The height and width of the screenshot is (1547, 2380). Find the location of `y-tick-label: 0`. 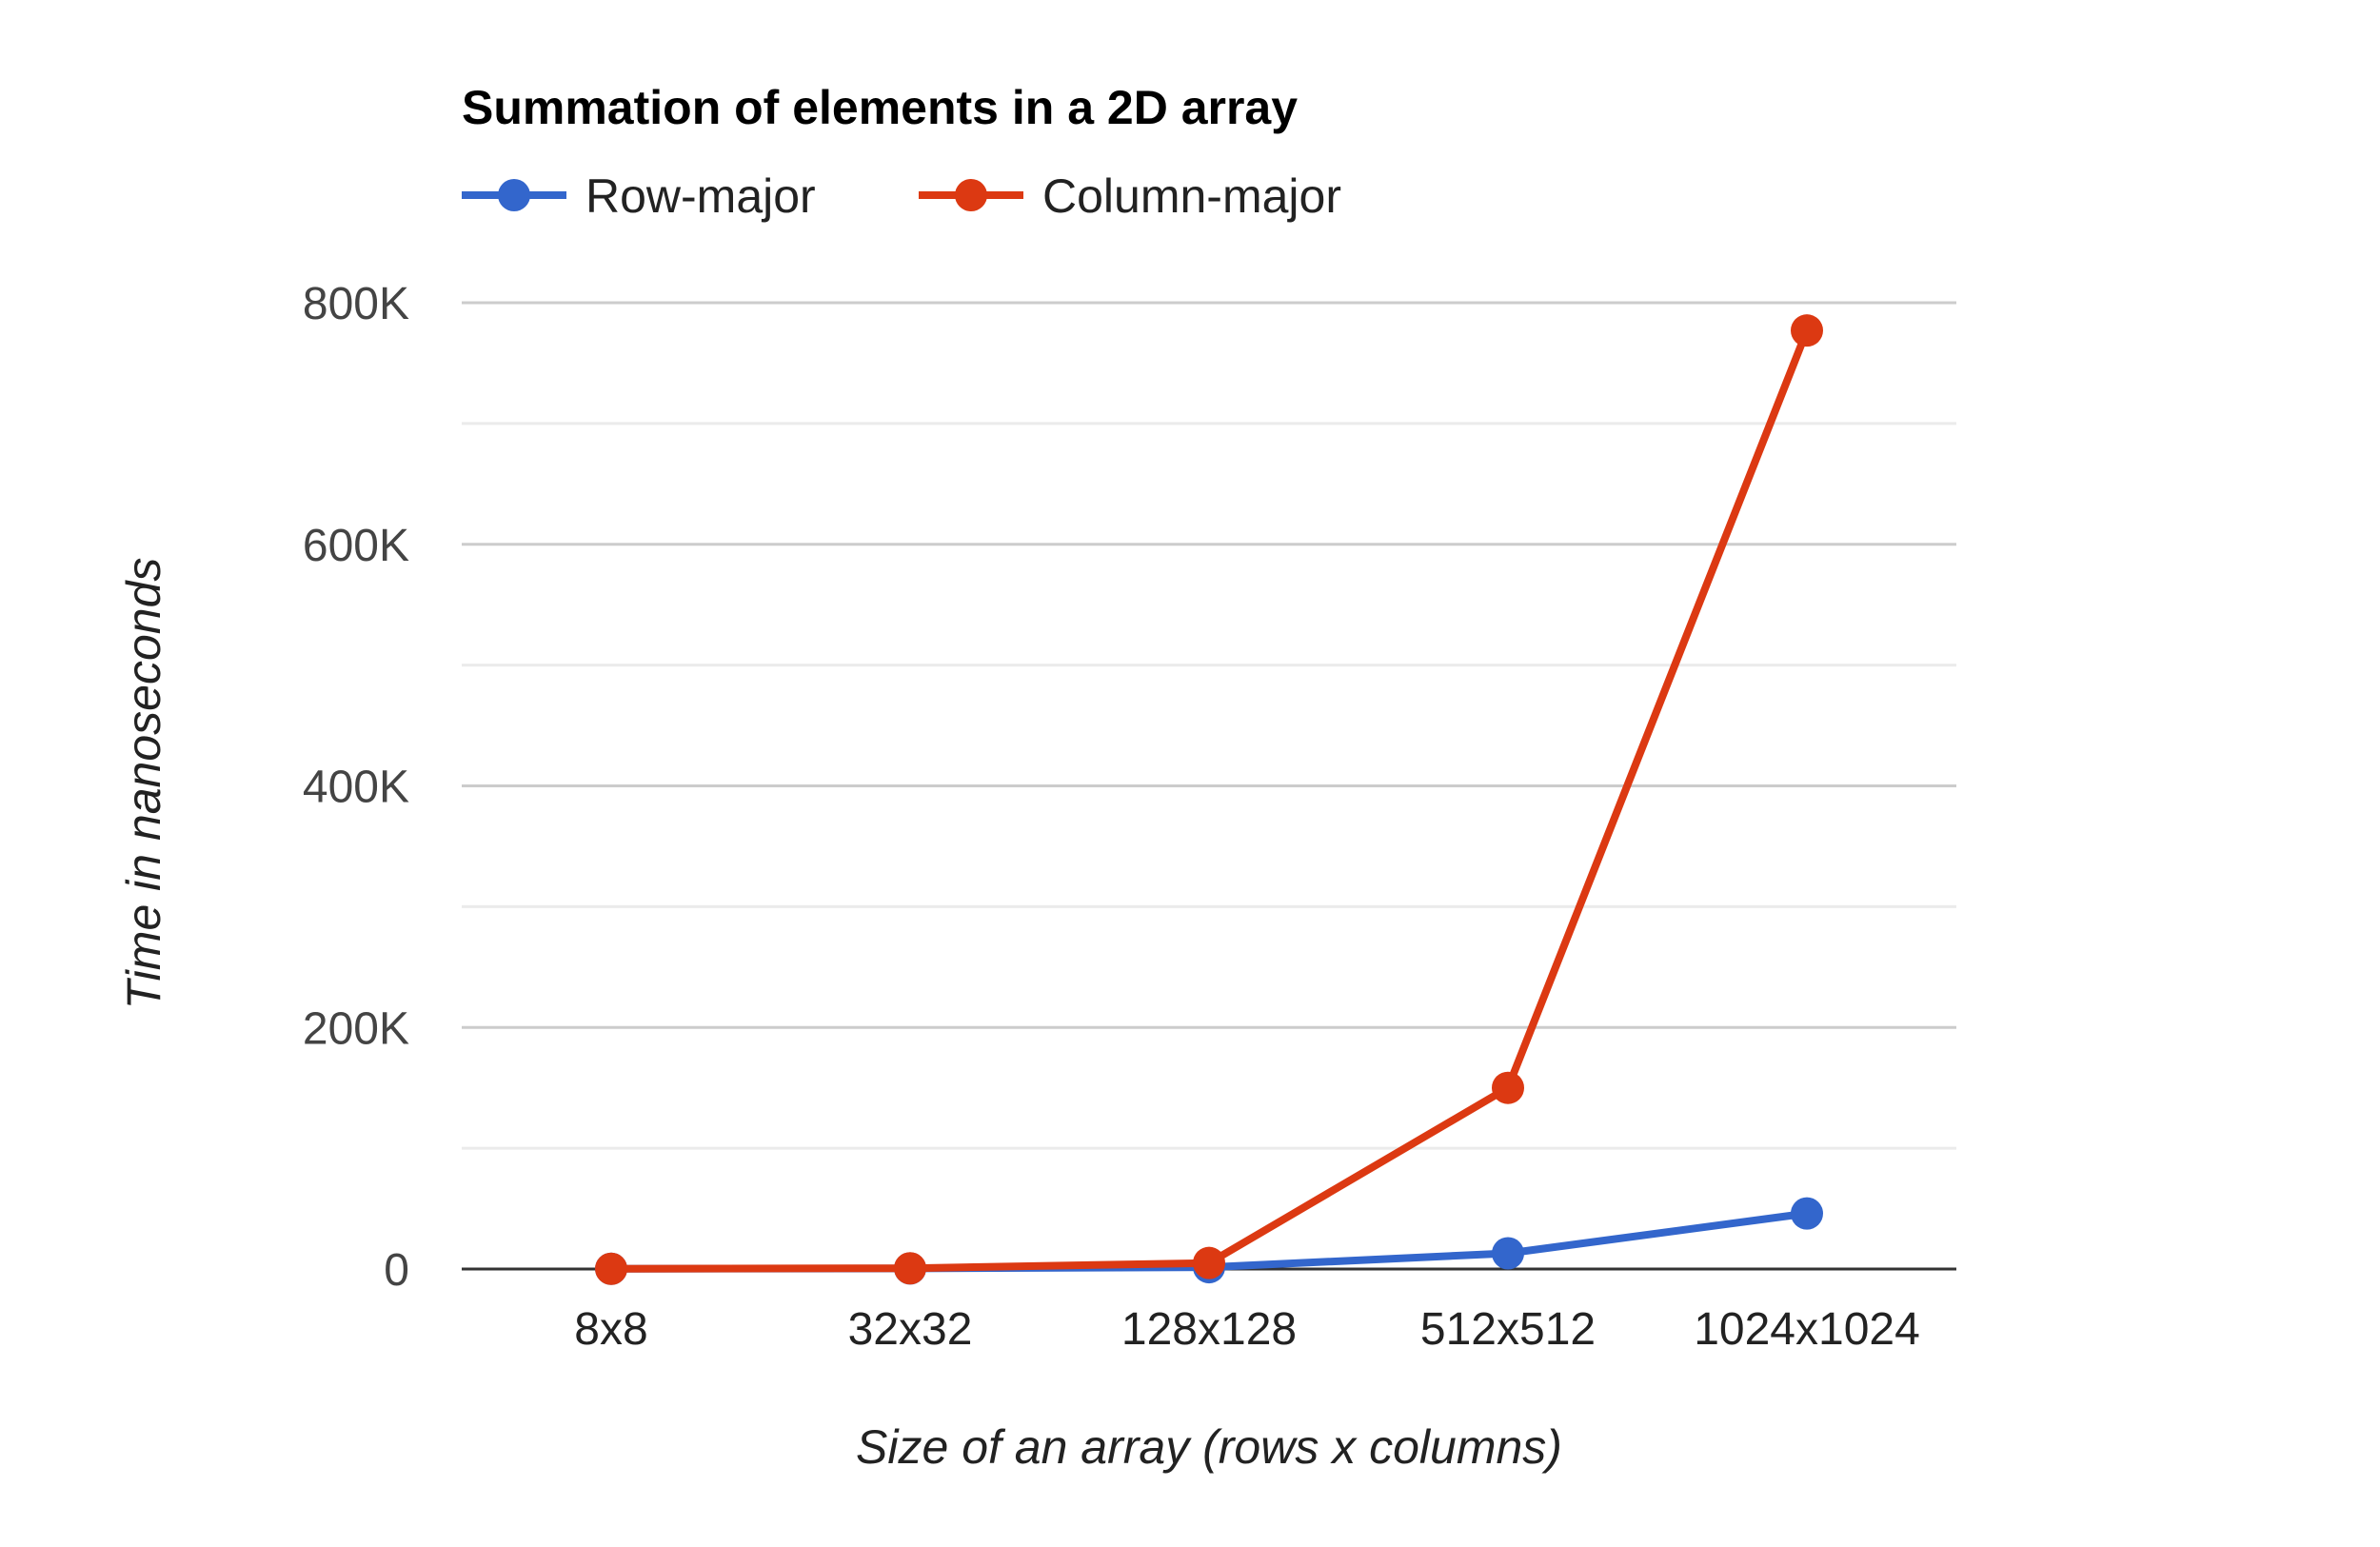

y-tick-label: 0 is located at coordinates (396, 1270).